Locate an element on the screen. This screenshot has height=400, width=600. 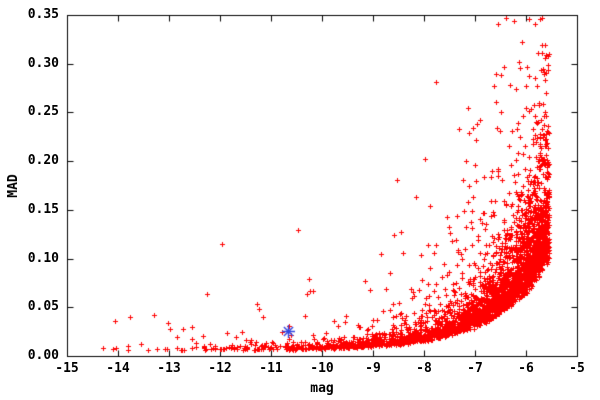
x-tick-label: -8 is located at coordinates (424, 368).